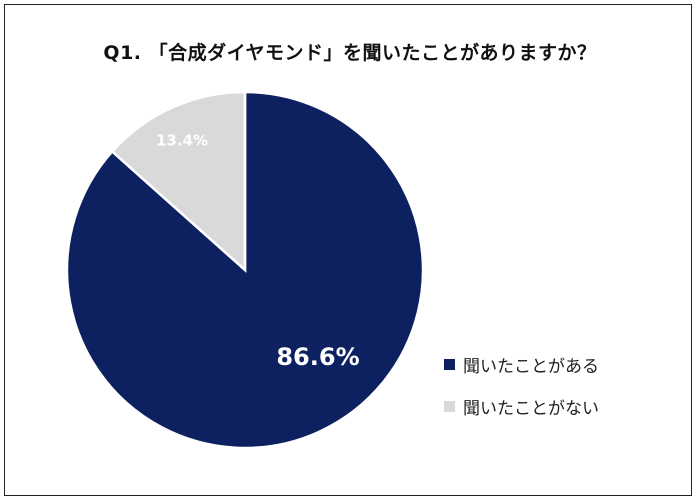 This screenshot has width=700, height=504. Describe the element at coordinates (317, 357) in the screenshot. I see `data-label-heard: 86.6%` at that location.